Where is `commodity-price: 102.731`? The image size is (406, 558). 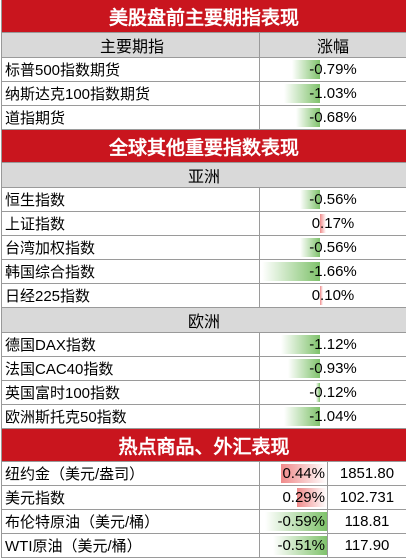
commodity-price: 102.731 is located at coordinates (367, 497).